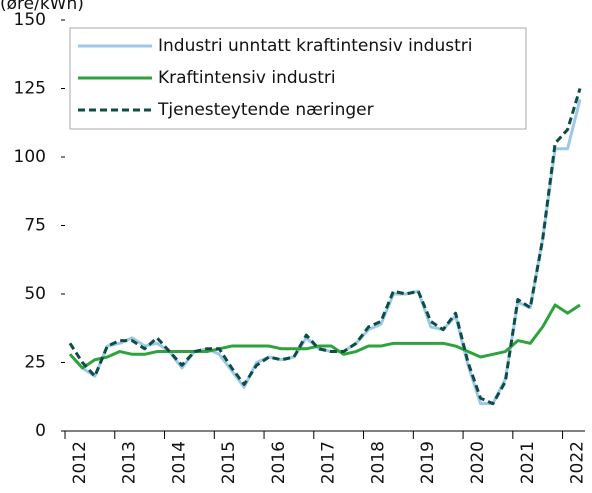 This screenshot has width=592, height=493. What do you see at coordinates (324, 336) in the screenshot?
I see `series-line` at bounding box center [324, 336].